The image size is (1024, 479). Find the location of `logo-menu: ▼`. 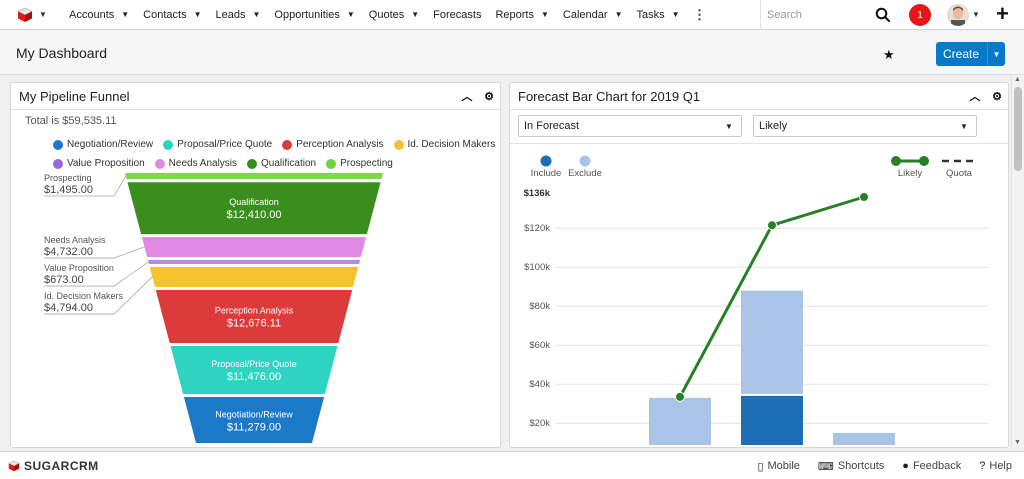

logo-menu: ▼ is located at coordinates (31, 15).